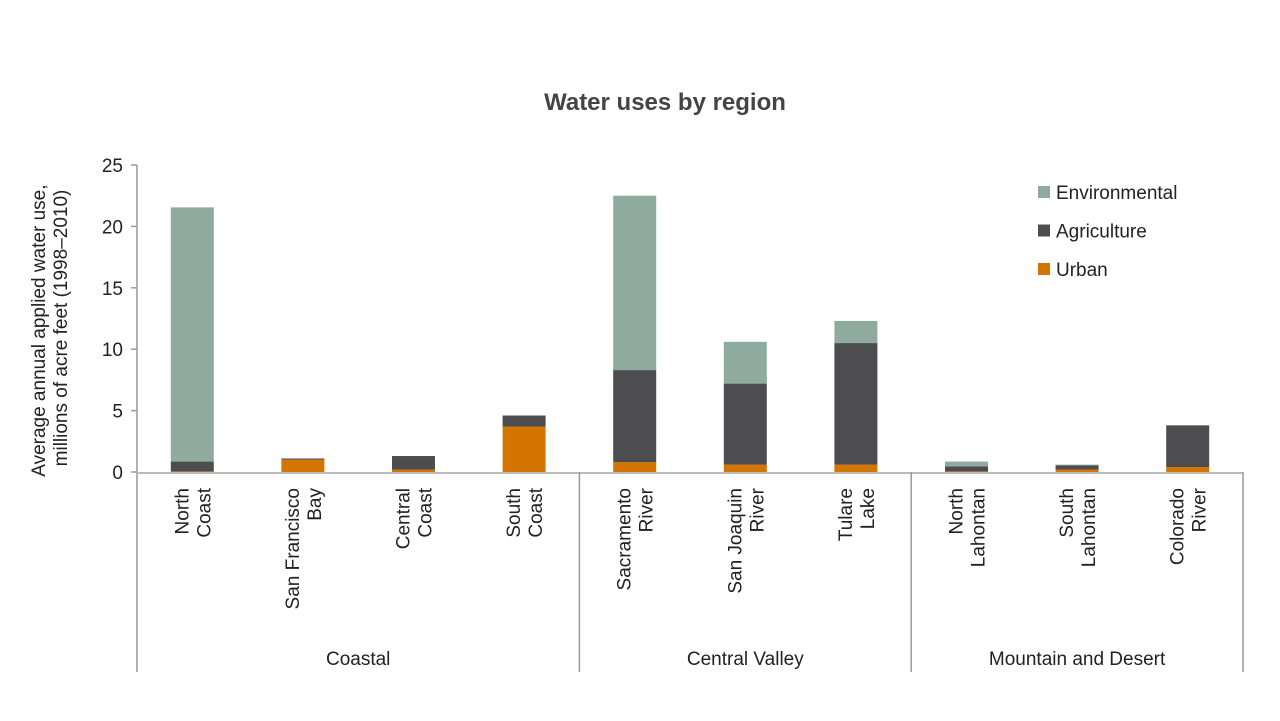  I want to click on category-label: ColoradoRiver, so click(1189, 526).